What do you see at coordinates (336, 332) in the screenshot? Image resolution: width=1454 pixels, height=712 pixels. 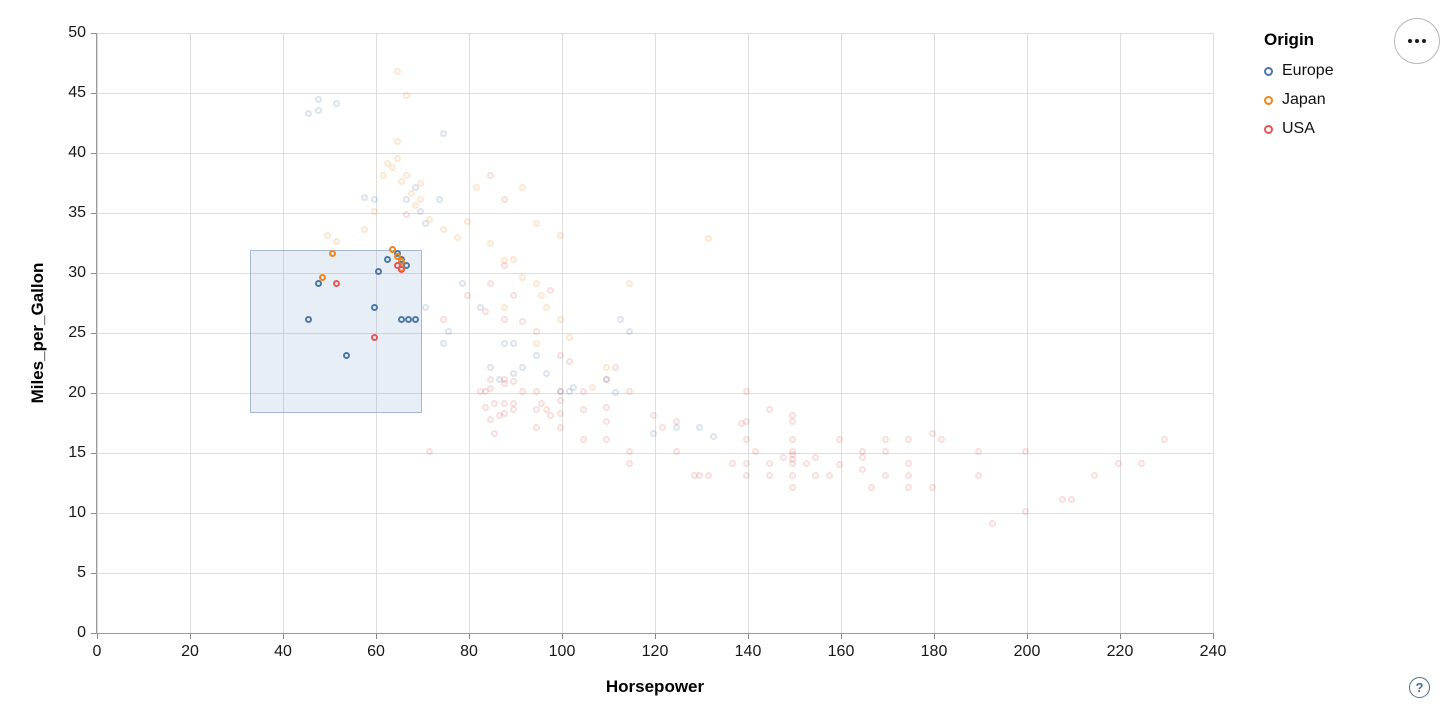 I see `brush-selection` at bounding box center [336, 332].